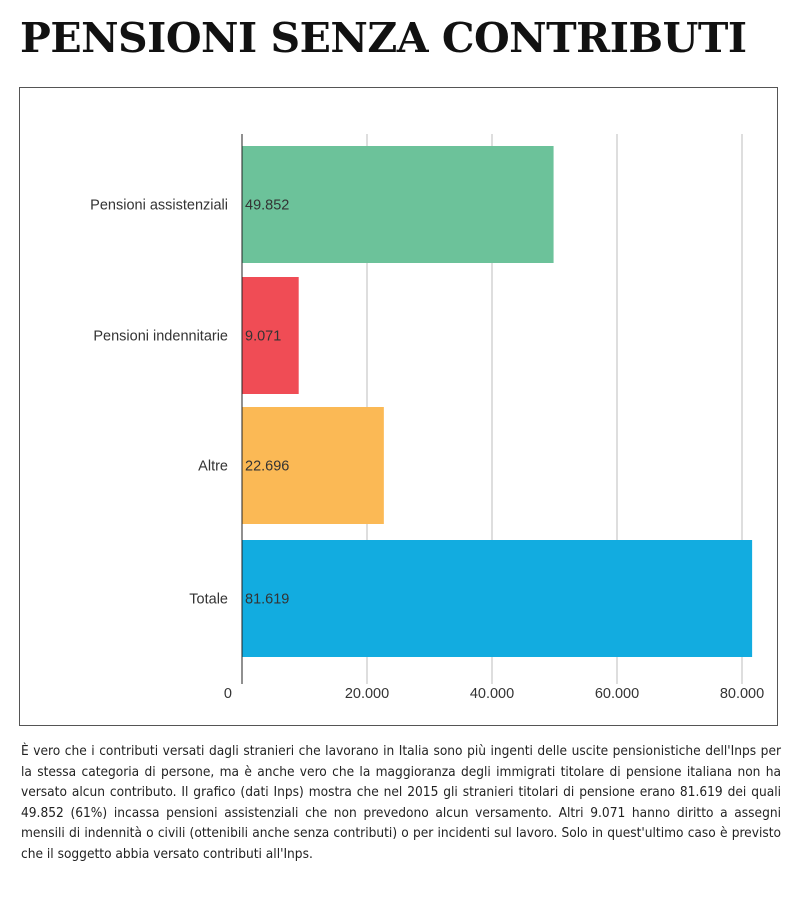 Image resolution: width=800 pixels, height=918 pixels. What do you see at coordinates (228, 694) in the screenshot?
I see `x-tick-label-0: 0` at bounding box center [228, 694].